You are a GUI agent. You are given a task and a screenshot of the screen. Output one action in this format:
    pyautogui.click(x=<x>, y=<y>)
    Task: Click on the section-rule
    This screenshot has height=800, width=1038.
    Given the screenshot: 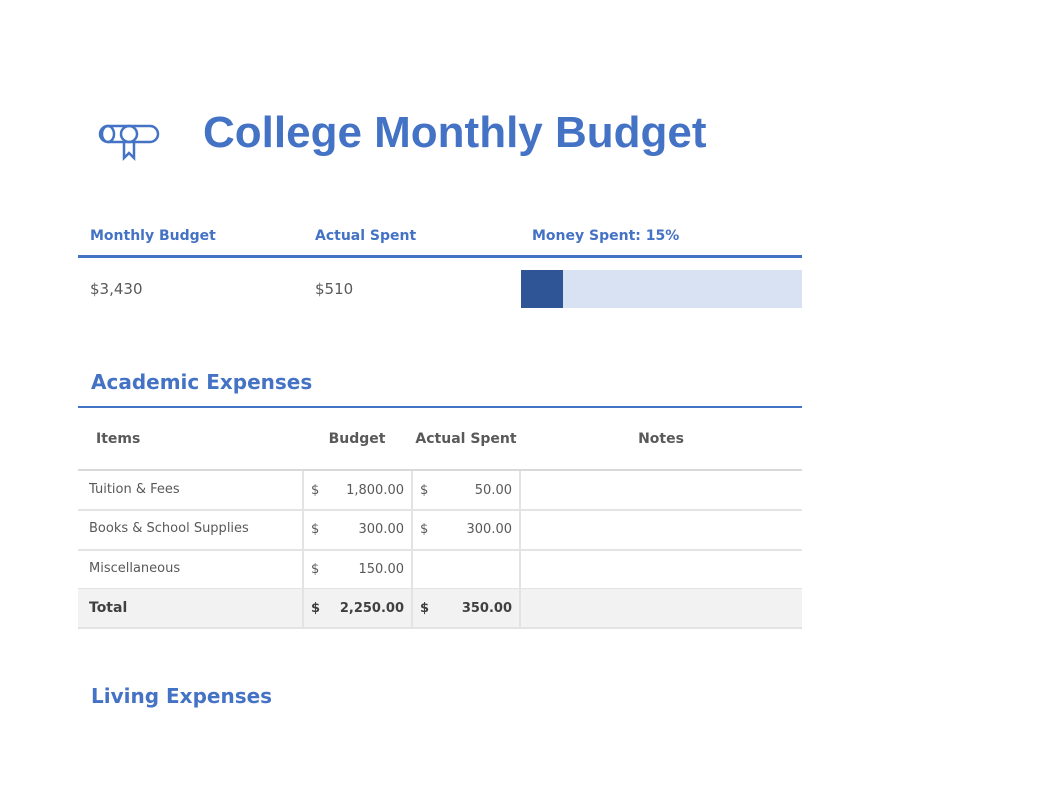 What is the action you would take?
    pyautogui.click(x=440, y=407)
    